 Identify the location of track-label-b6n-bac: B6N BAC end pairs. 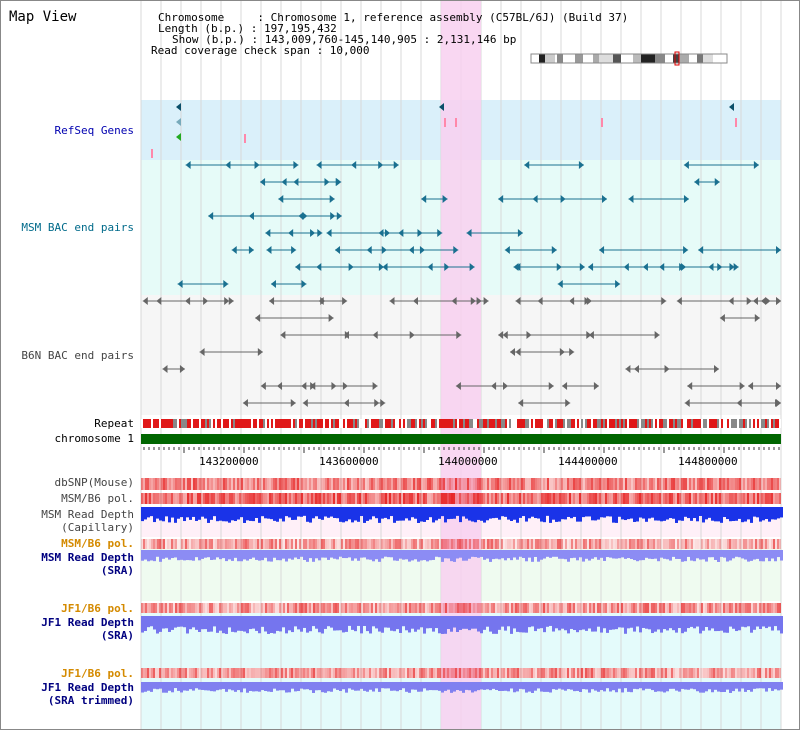
(77, 355).